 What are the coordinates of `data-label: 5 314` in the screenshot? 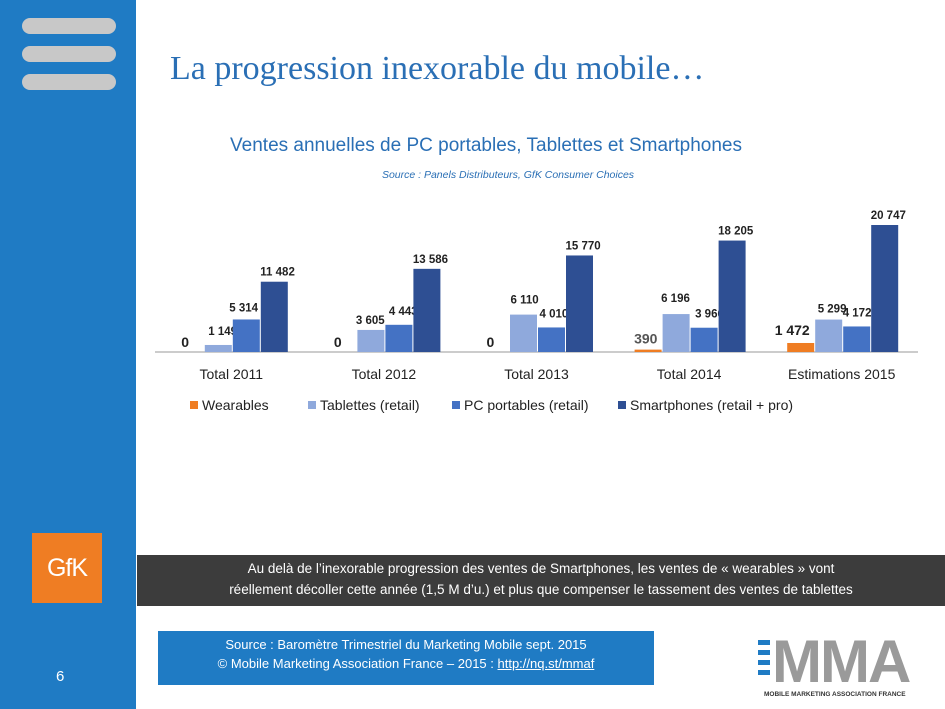 It's located at (243, 308).